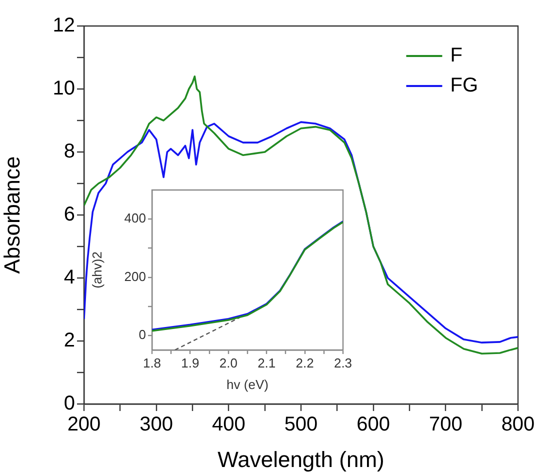 The image size is (541, 476). What do you see at coordinates (12, 215) in the screenshot?
I see `y-axis-title: Absorbance` at bounding box center [12, 215].